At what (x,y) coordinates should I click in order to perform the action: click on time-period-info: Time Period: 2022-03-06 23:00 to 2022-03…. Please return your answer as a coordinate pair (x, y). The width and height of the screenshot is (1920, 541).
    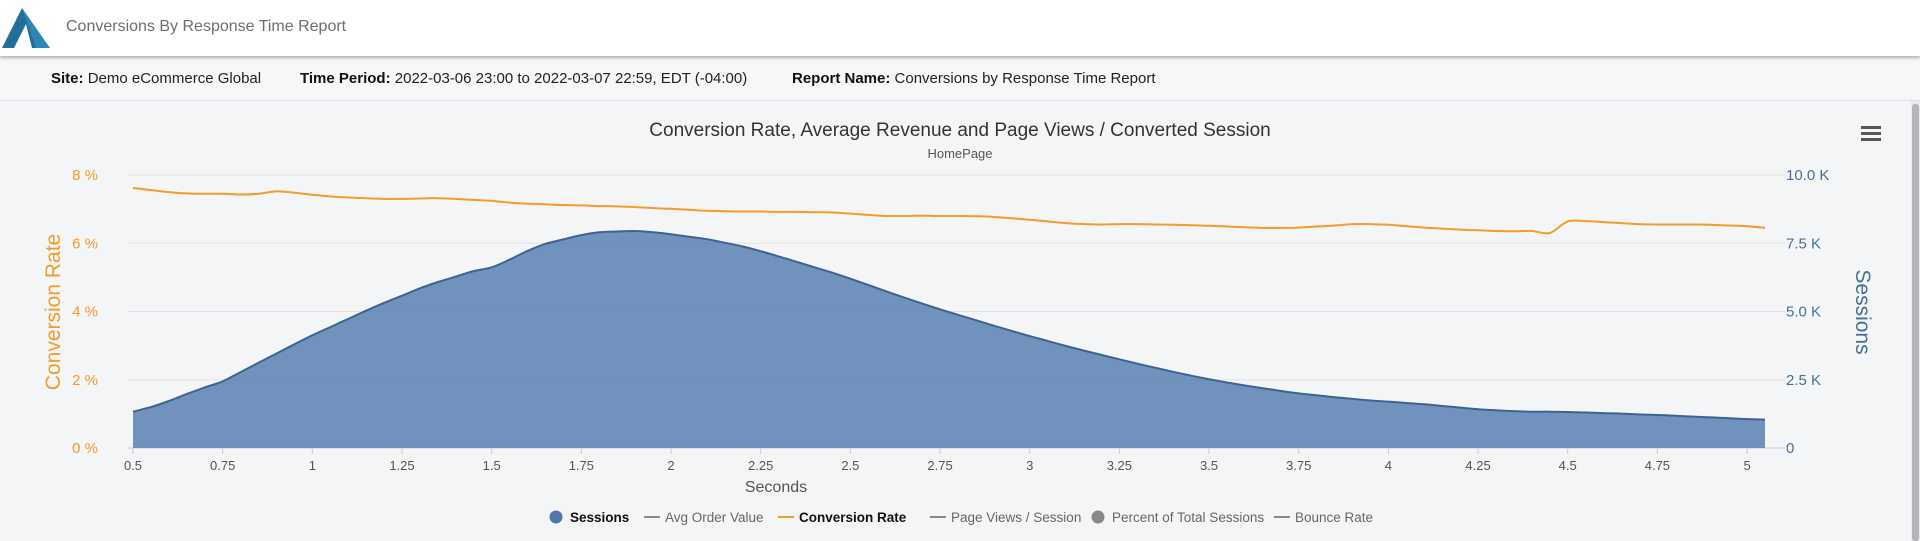
    Looking at the image, I should click on (523, 78).